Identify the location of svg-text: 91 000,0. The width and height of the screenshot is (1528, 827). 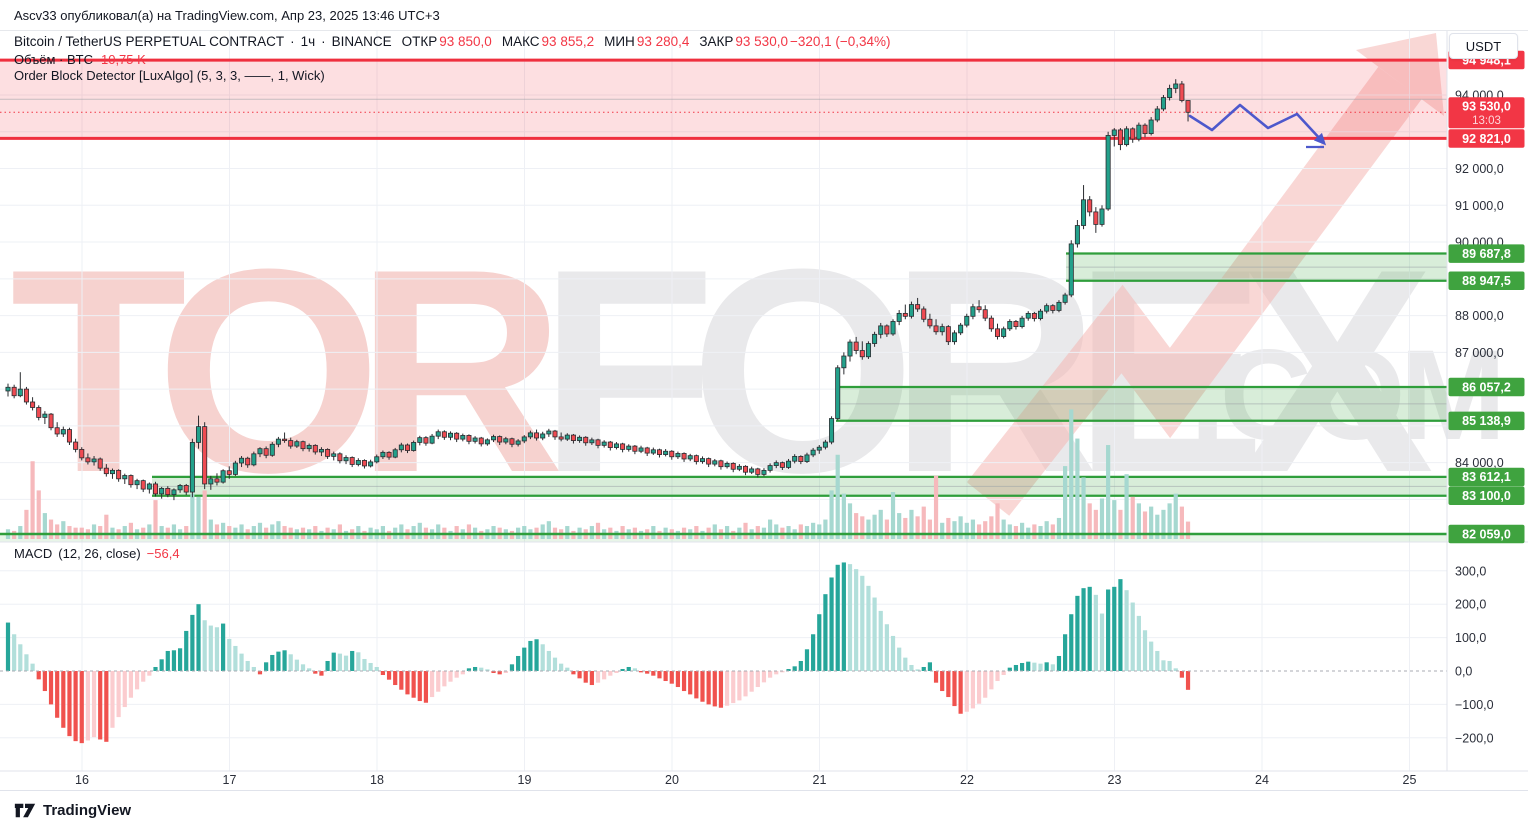
(1479, 206).